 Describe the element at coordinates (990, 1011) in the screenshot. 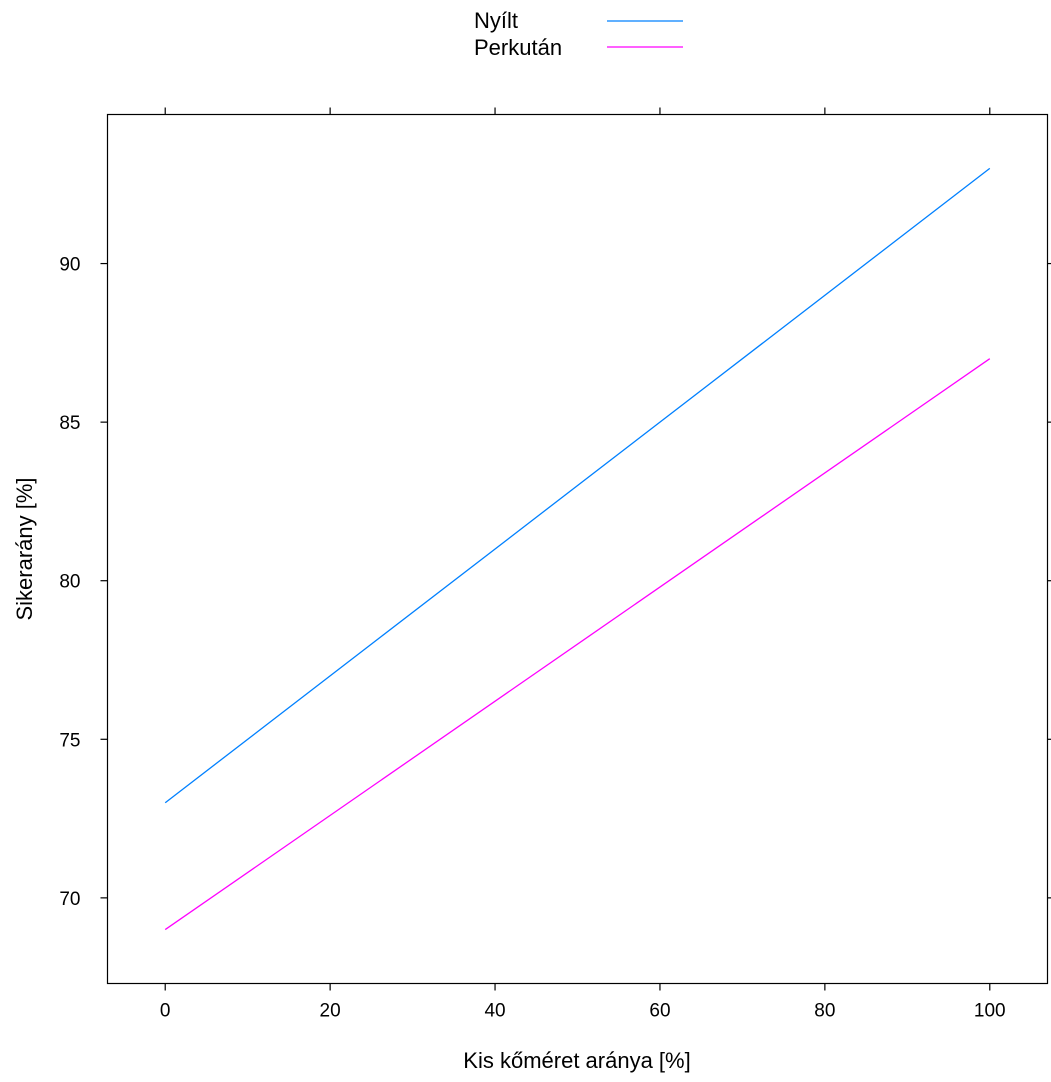

I see `x-tick-label: 100` at that location.